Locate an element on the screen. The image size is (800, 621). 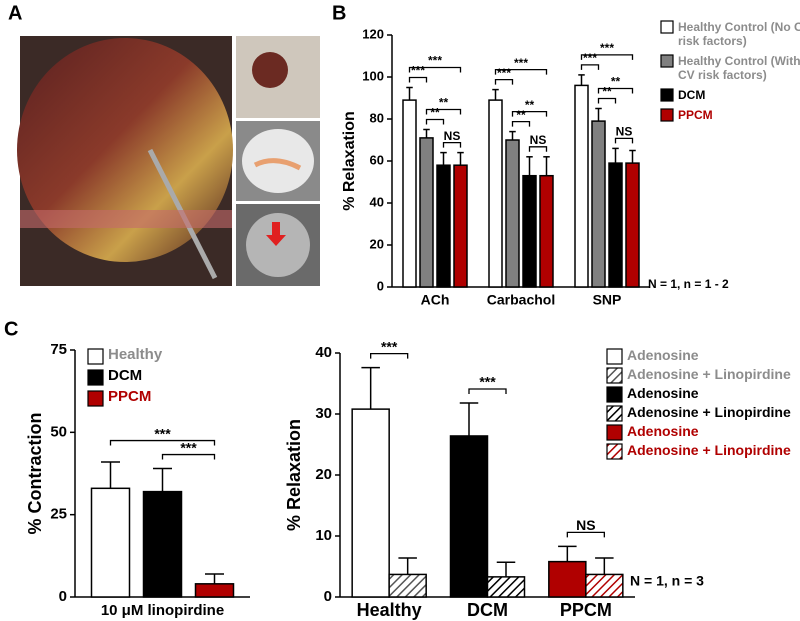
y-tick-label: 40 is located at coordinates (323, 352).